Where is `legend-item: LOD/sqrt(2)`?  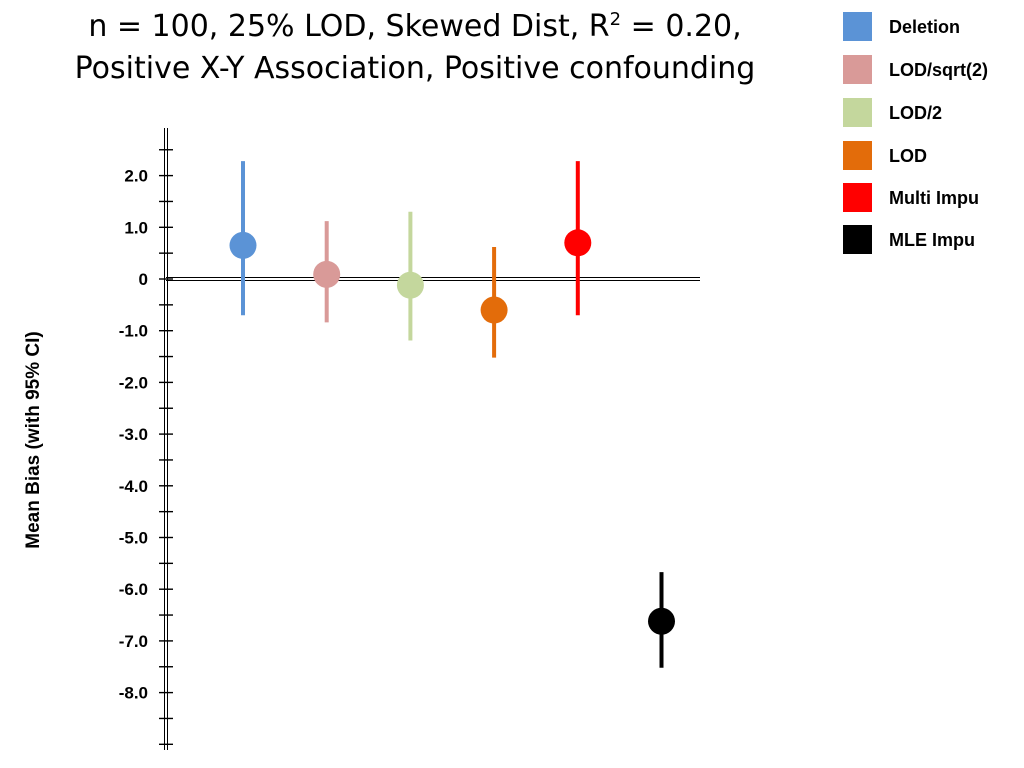 legend-item: LOD/sqrt(2) is located at coordinates (933, 70).